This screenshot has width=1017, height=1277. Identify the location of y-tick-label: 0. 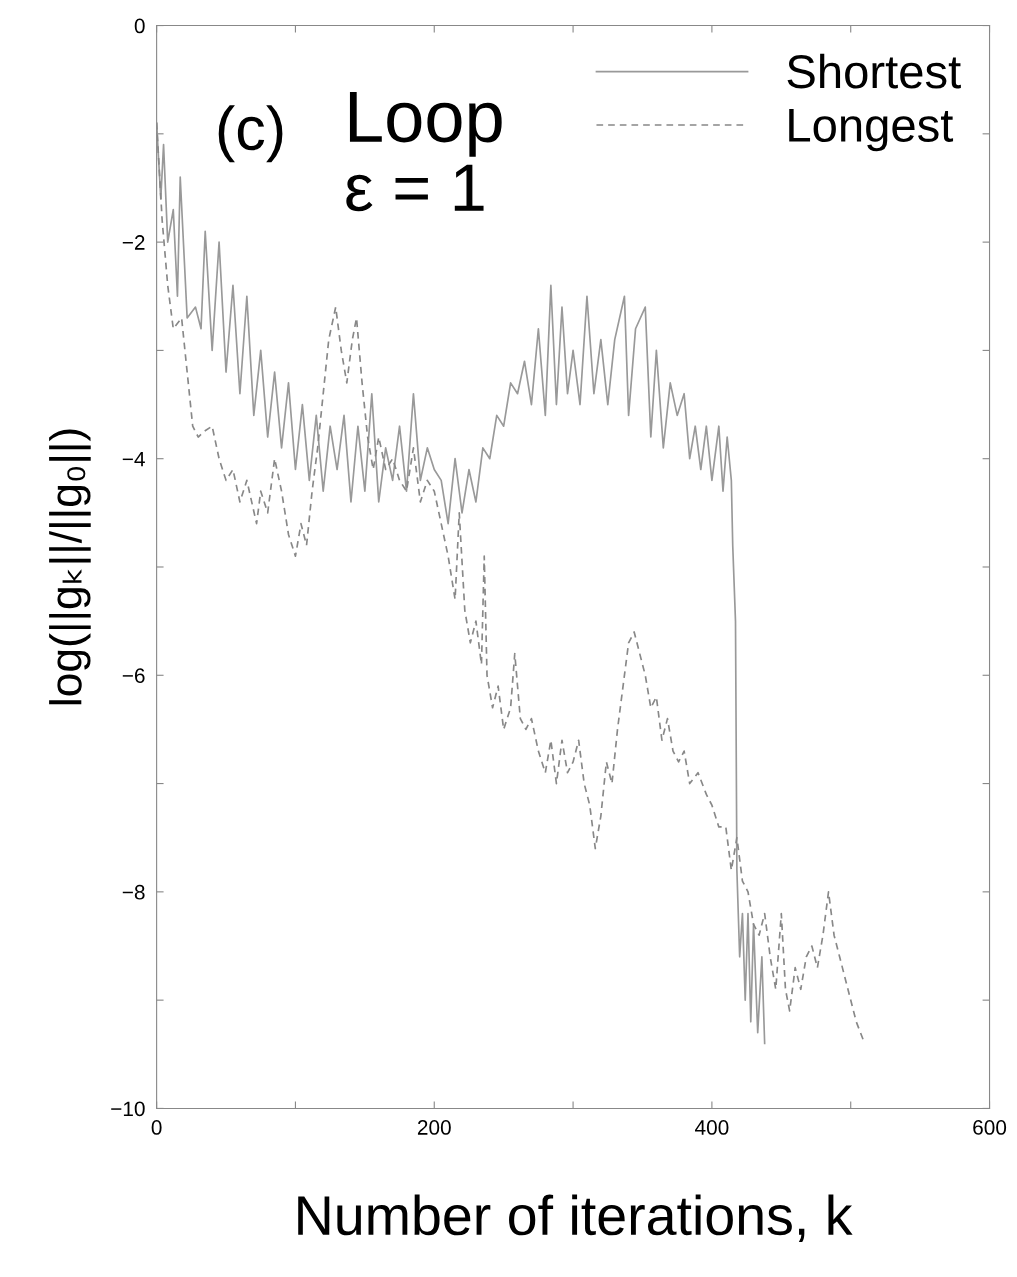
(139, 26).